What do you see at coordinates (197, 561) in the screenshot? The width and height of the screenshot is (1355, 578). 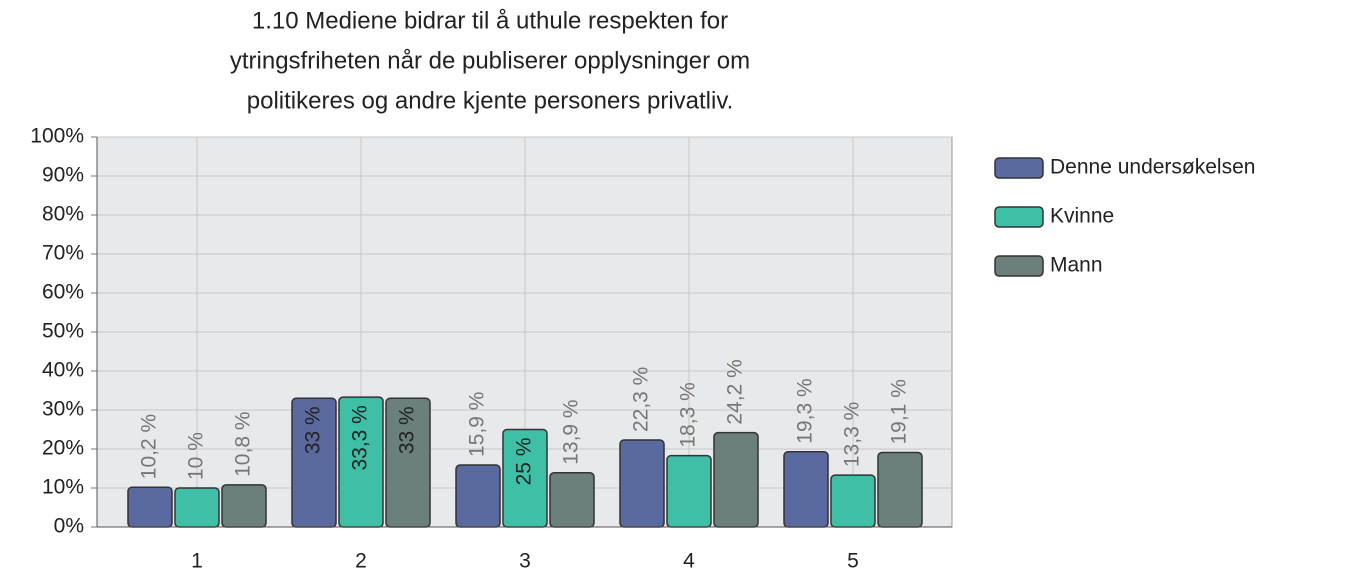 I see `x-tick-label: 1` at bounding box center [197, 561].